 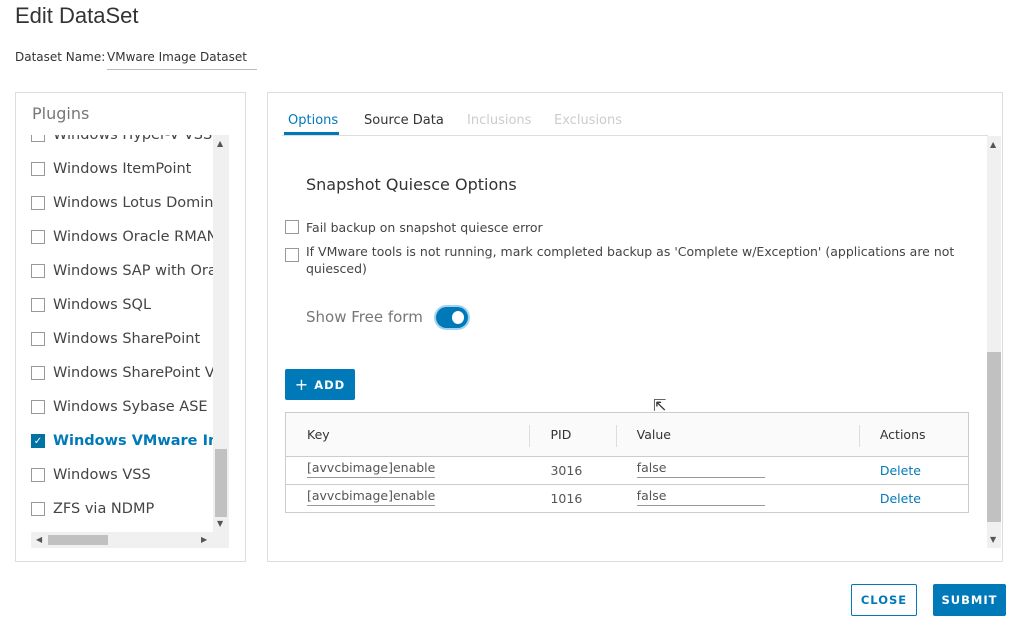 What do you see at coordinates (39, 539) in the screenshot?
I see `scroll-left-icon: ◀` at bounding box center [39, 539].